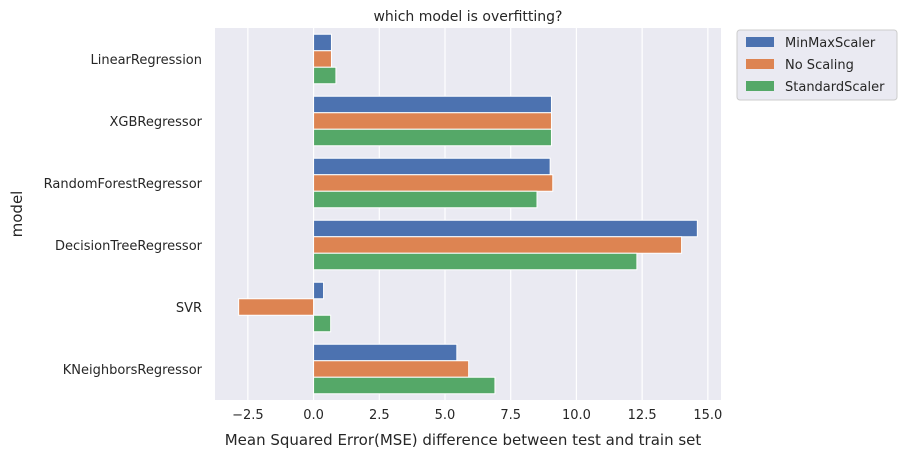  What do you see at coordinates (830, 43) in the screenshot?
I see `legend-label: MinMaxScaler` at bounding box center [830, 43].